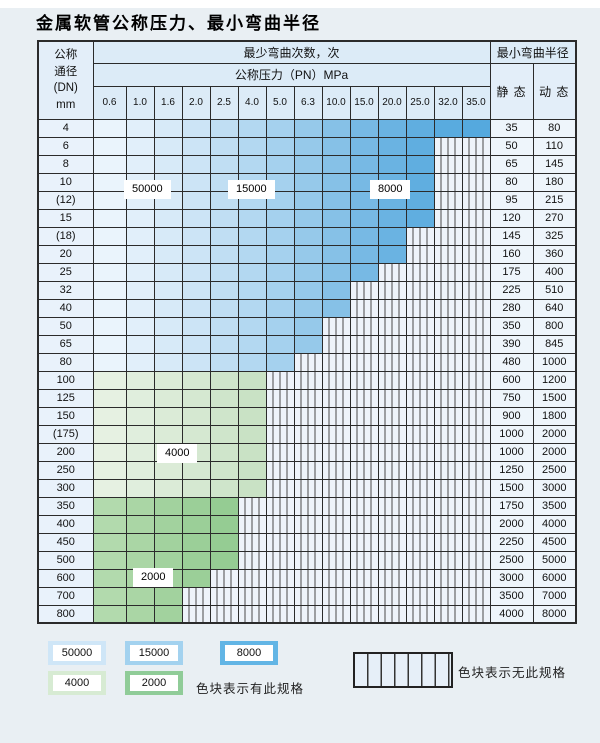 This screenshot has width=600, height=743. I want to click on dn-cell: (12), so click(65, 200).